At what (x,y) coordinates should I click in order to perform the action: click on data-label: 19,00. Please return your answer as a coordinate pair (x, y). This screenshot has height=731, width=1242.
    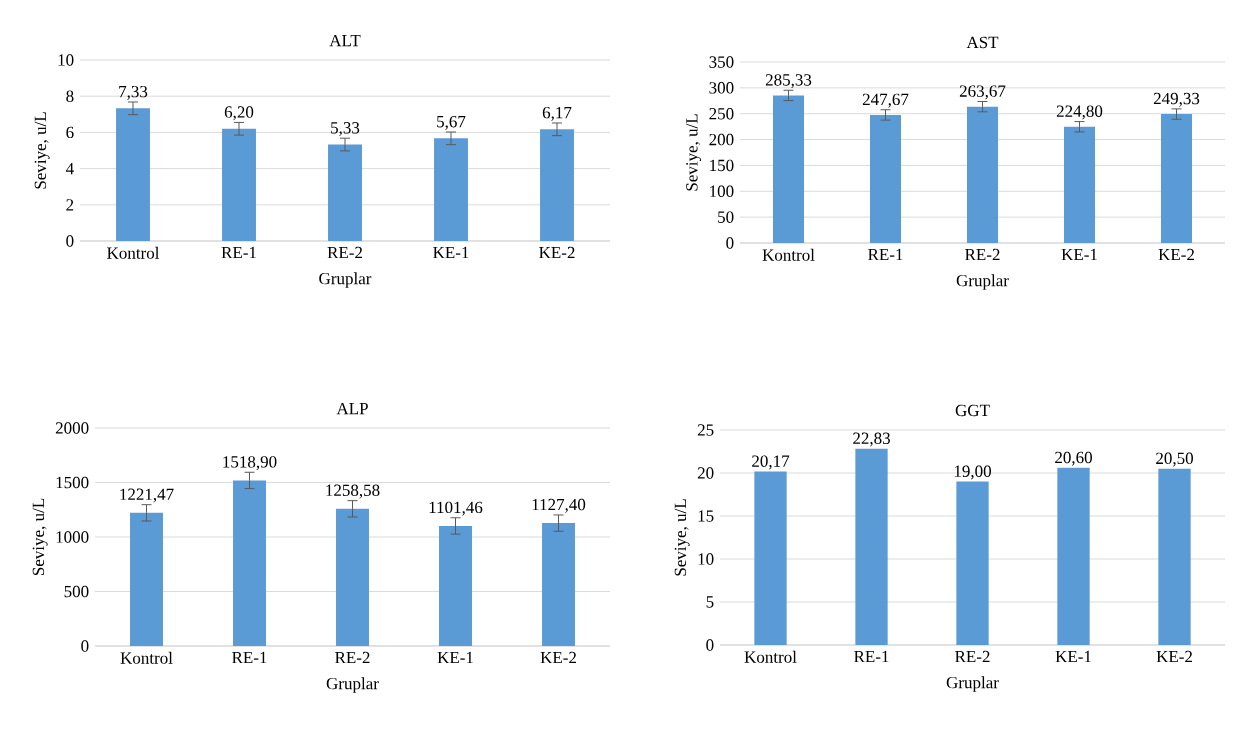
    Looking at the image, I should click on (972, 472).